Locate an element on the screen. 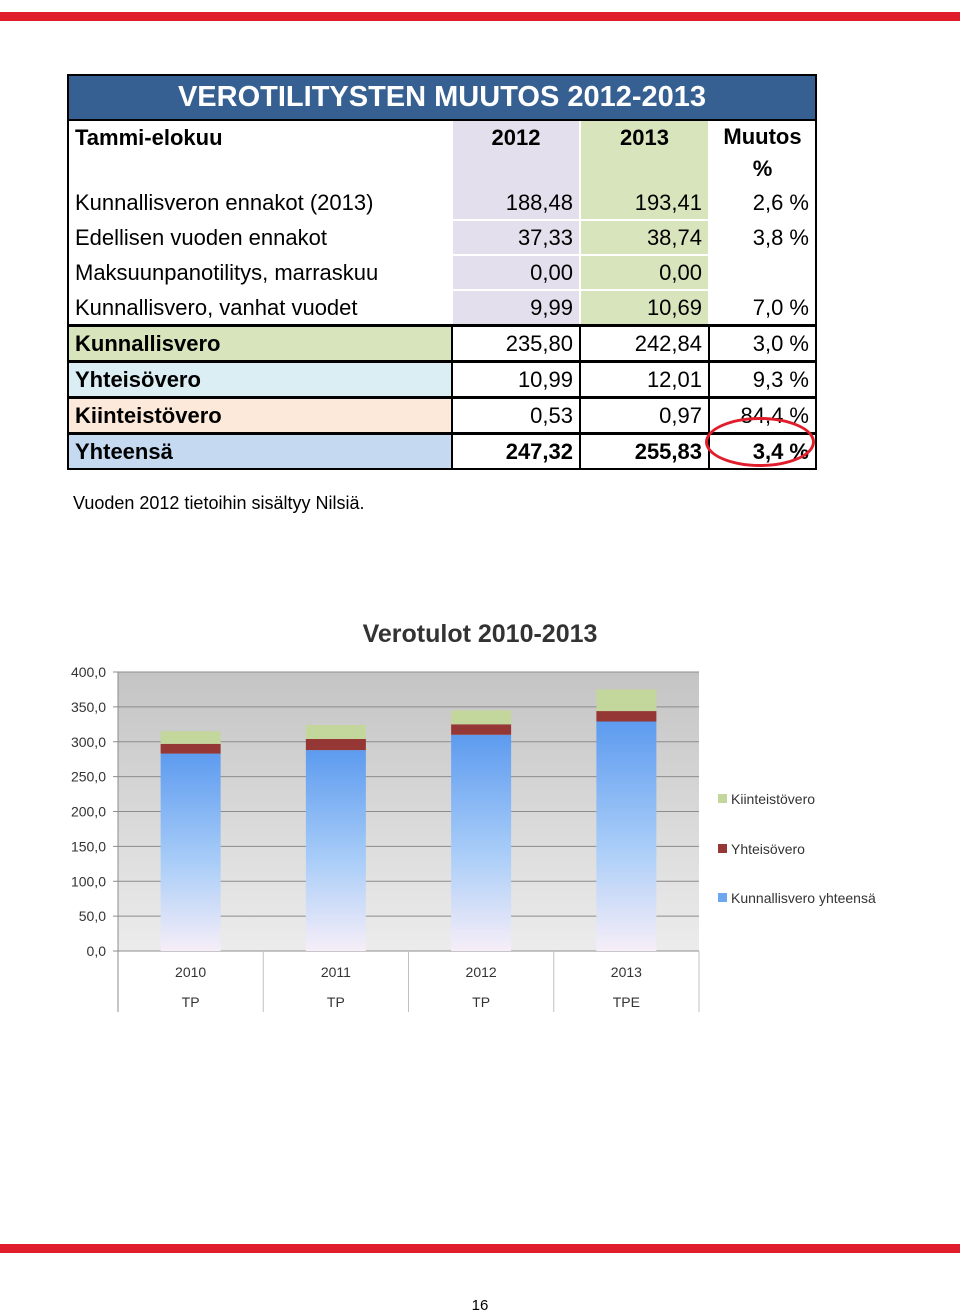  summary-row-kunnallisvero: Kunnallisvero 235,80 242,84 3,0 % is located at coordinates (442, 342).